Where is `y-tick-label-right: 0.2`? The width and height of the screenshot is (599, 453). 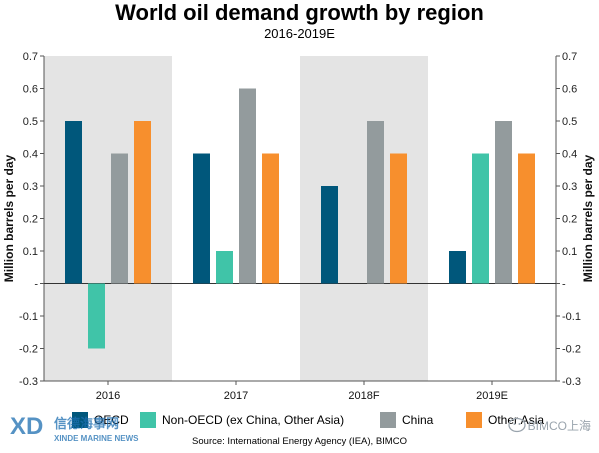
y-tick-label-right: 0.2 is located at coordinates (569, 220).